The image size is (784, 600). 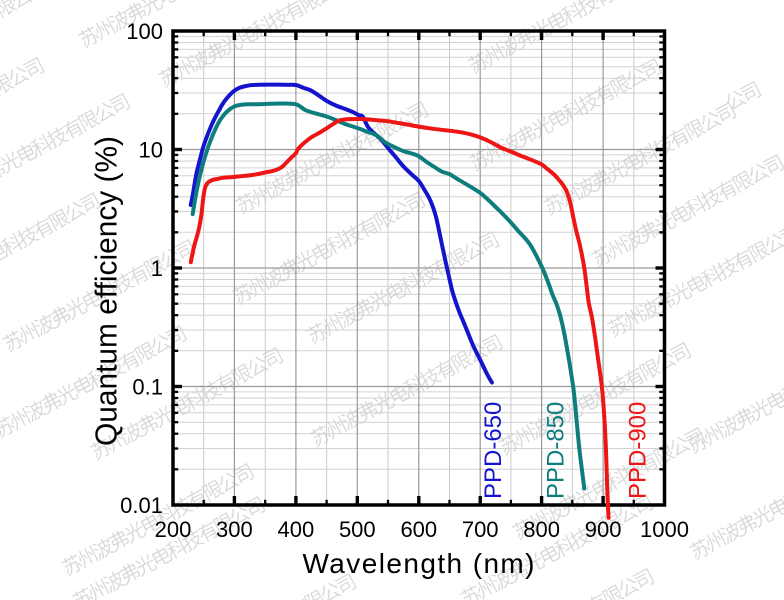 I want to click on svg-text: Quantum efficiency (%), so click(x=106, y=291).